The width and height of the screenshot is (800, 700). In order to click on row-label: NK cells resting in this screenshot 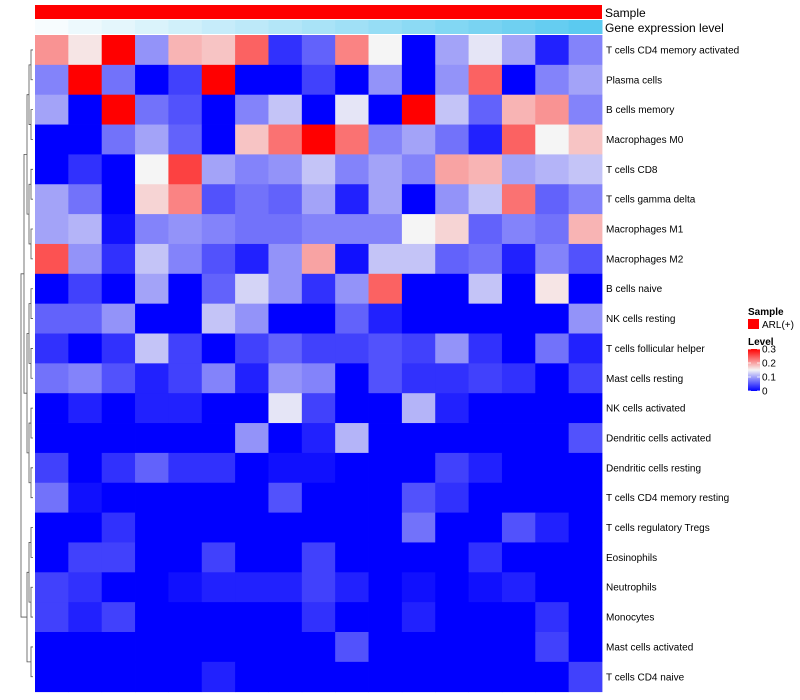, I will do `click(640, 319)`.